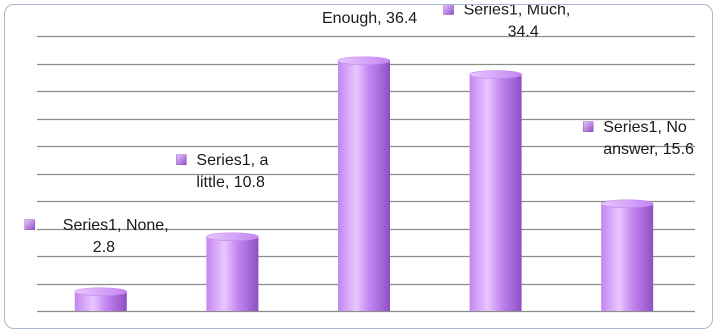 Image resolution: width=719 pixels, height=335 pixels. Describe the element at coordinates (648, 149) in the screenshot. I see `data-label-line: answer, 15.6` at that location.